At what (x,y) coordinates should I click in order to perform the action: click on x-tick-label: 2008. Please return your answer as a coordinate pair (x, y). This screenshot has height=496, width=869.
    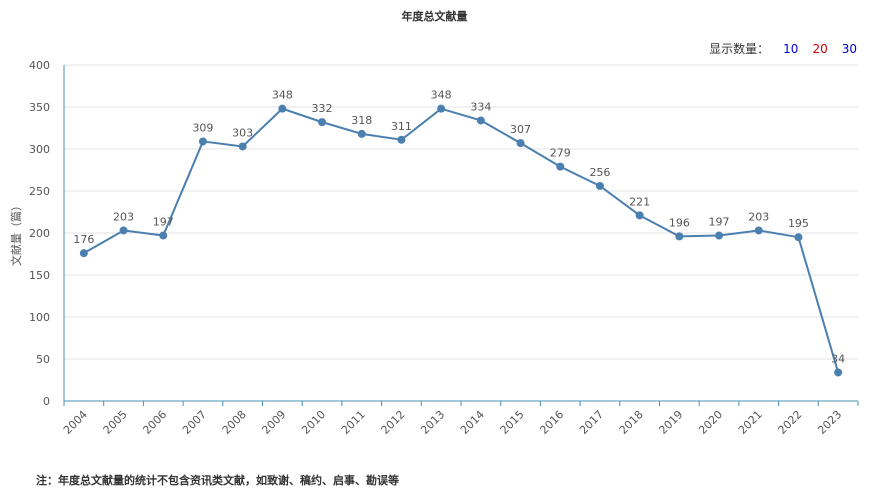
    Looking at the image, I should click on (234, 422).